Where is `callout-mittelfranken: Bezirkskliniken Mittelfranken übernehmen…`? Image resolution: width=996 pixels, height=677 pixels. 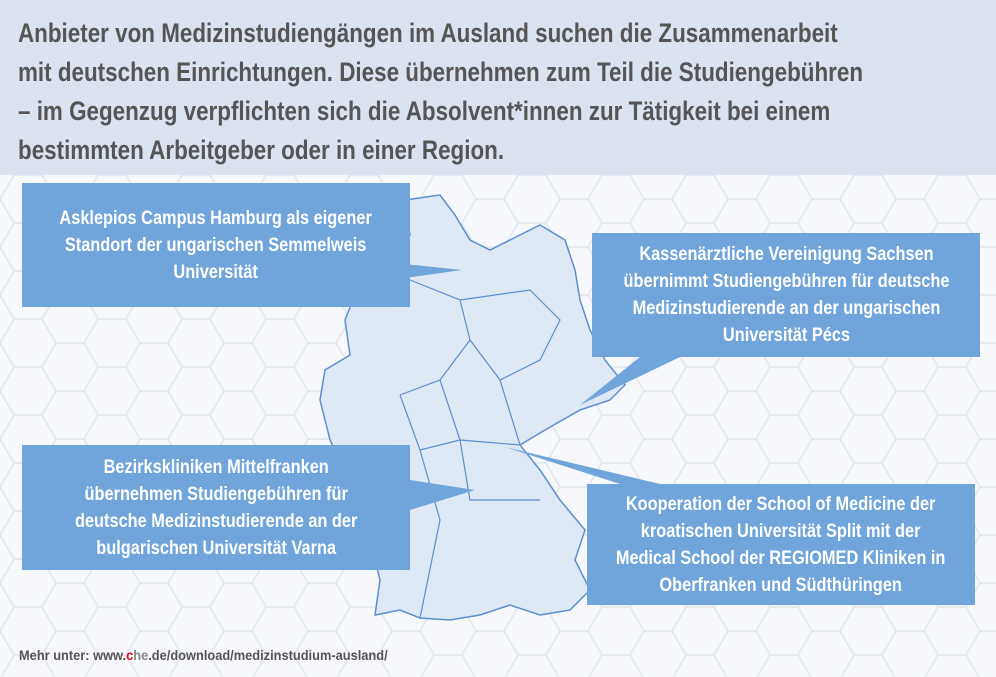
callout-mittelfranken: Bezirkskliniken Mittelfranken übernehmen… is located at coordinates (216, 507).